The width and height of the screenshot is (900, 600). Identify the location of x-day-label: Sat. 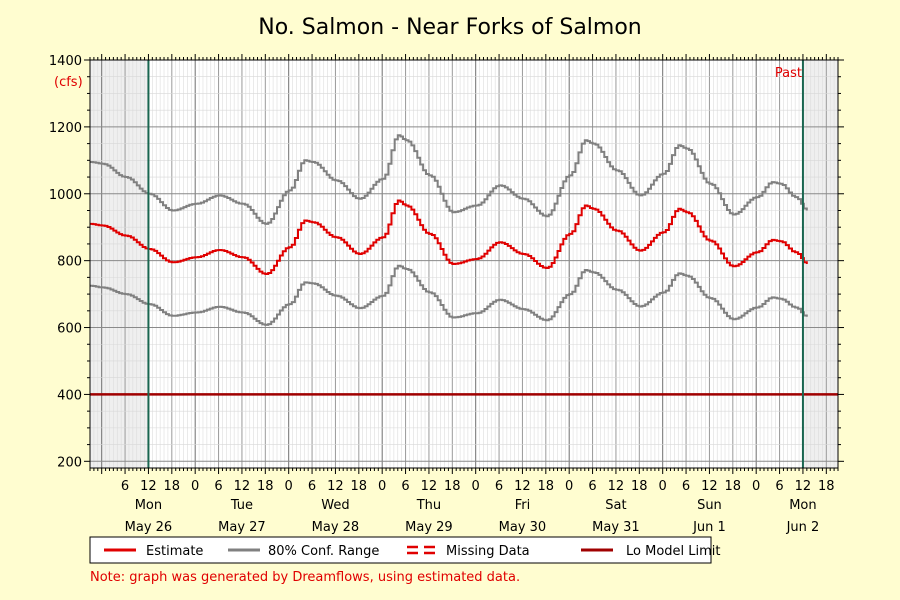
(615, 505).